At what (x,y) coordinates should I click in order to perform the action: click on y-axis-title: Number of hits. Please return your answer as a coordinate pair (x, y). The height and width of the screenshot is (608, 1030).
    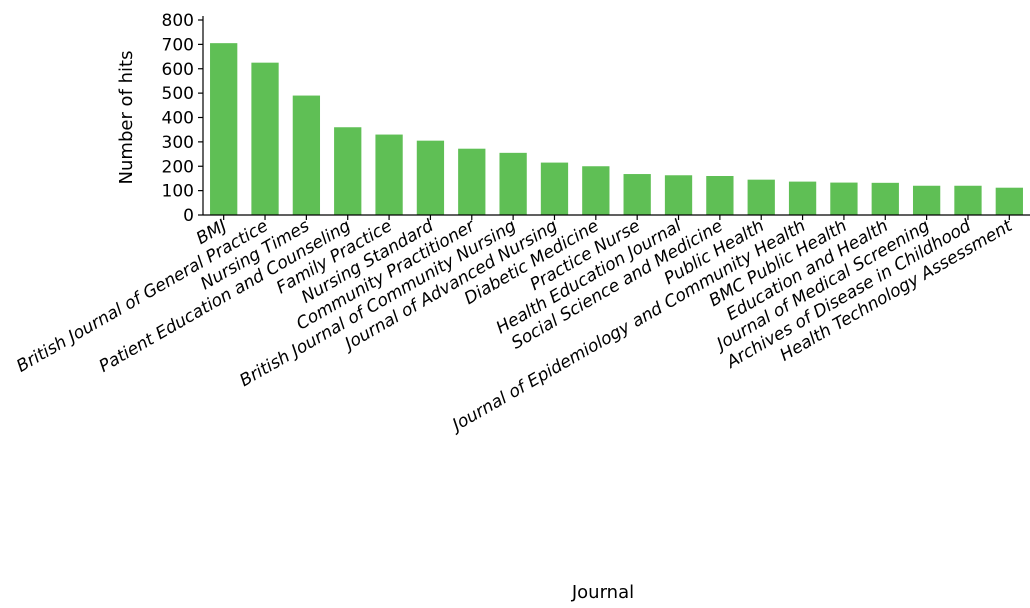
    Looking at the image, I should click on (126, 118).